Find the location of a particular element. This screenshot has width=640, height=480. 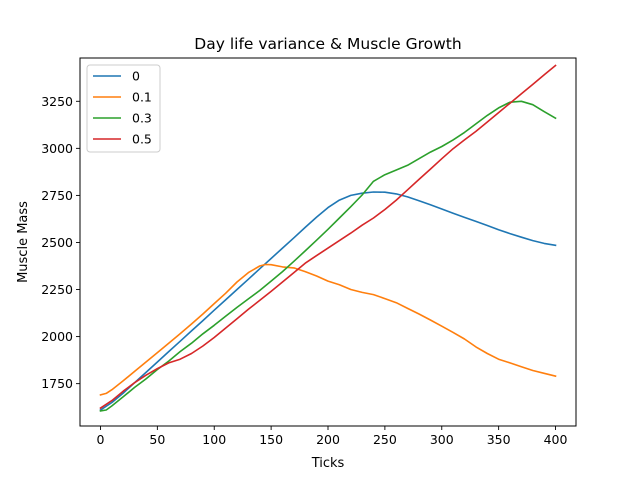

legend-box is located at coordinates (123, 108).